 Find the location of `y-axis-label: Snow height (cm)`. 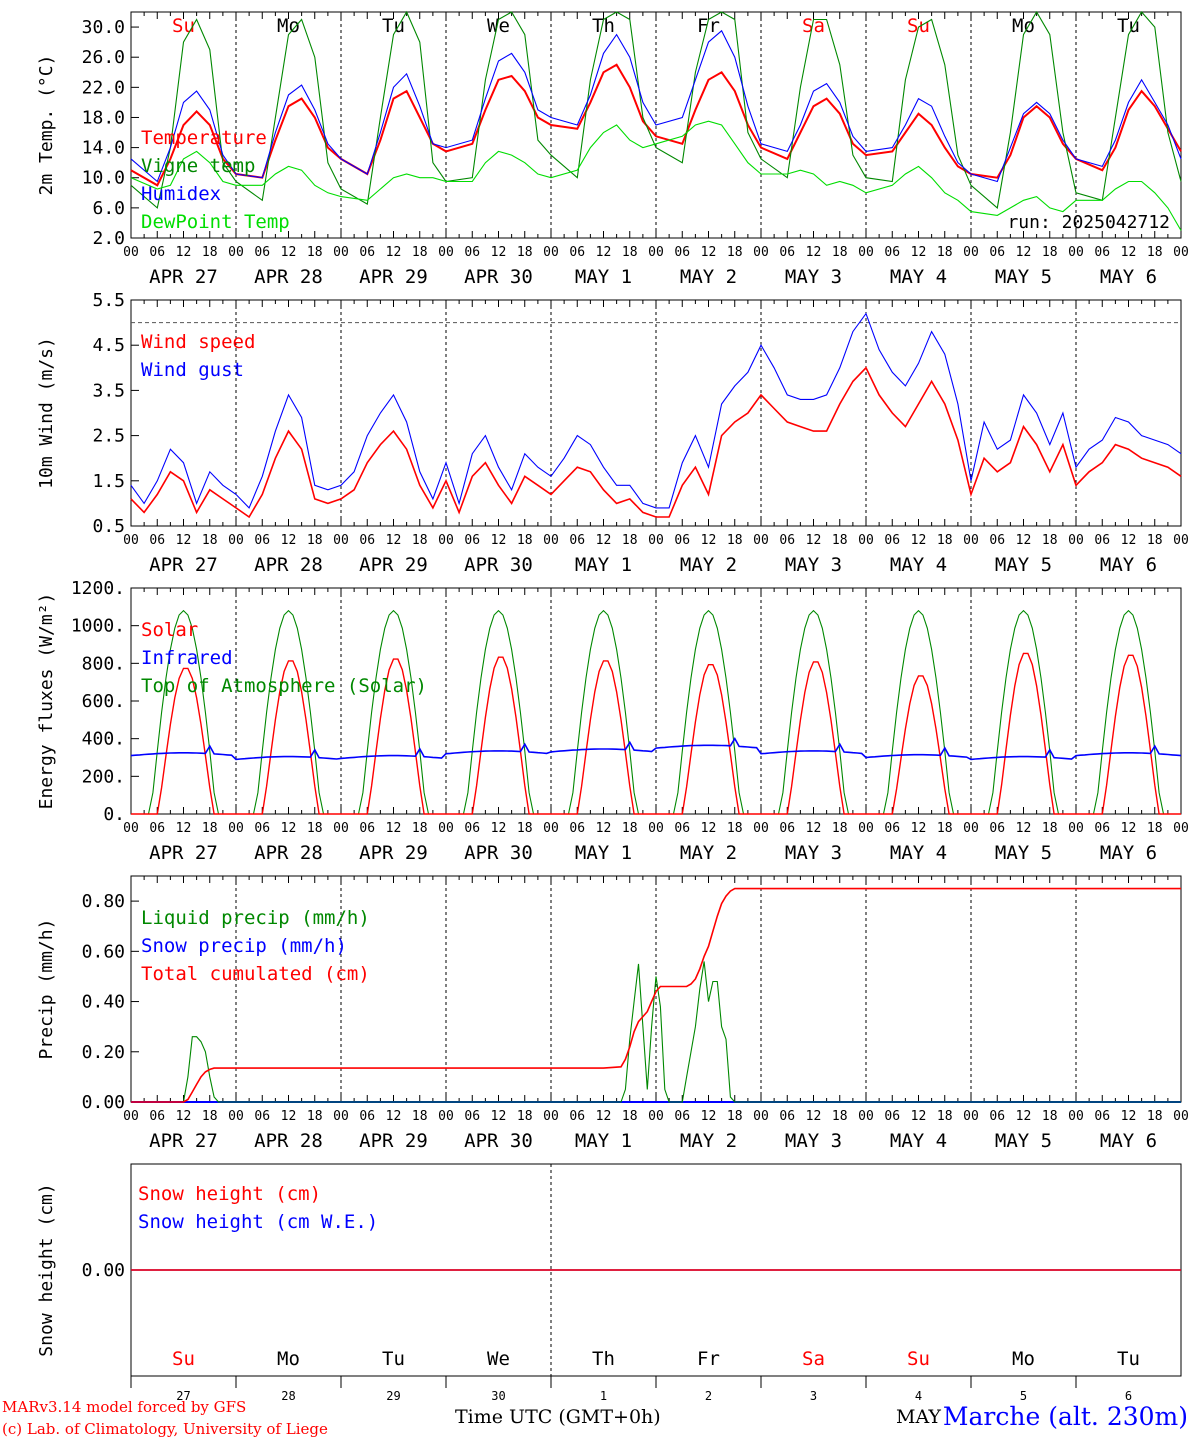

y-axis-label: Snow height (cm) is located at coordinates (46, 1269).